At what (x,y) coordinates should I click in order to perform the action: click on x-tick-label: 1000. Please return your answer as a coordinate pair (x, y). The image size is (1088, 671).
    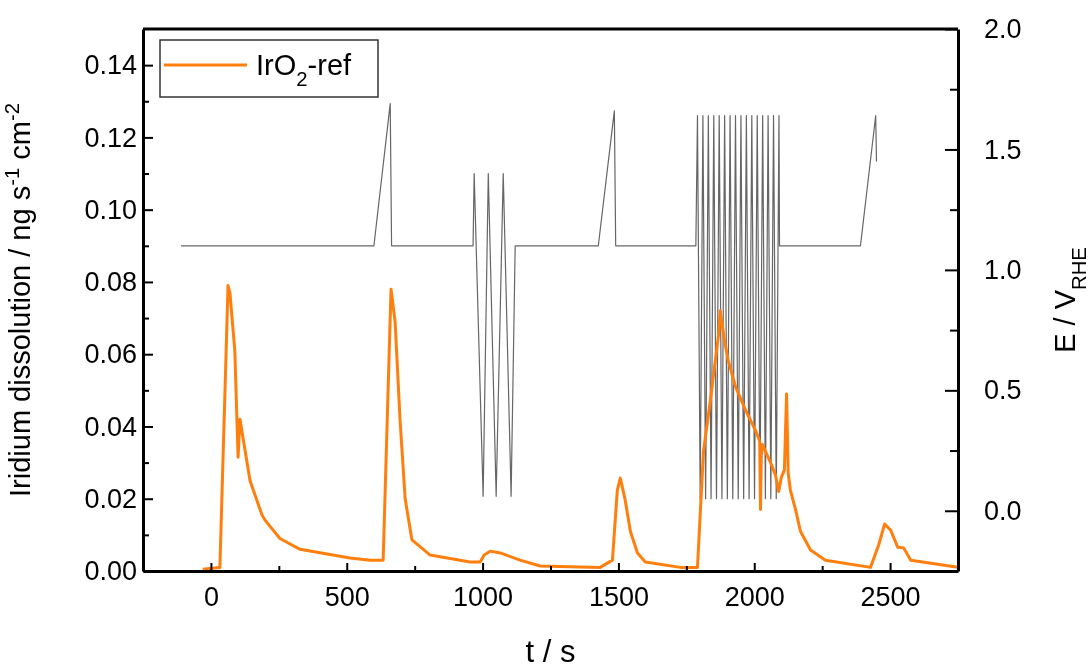
    Looking at the image, I should click on (483, 597).